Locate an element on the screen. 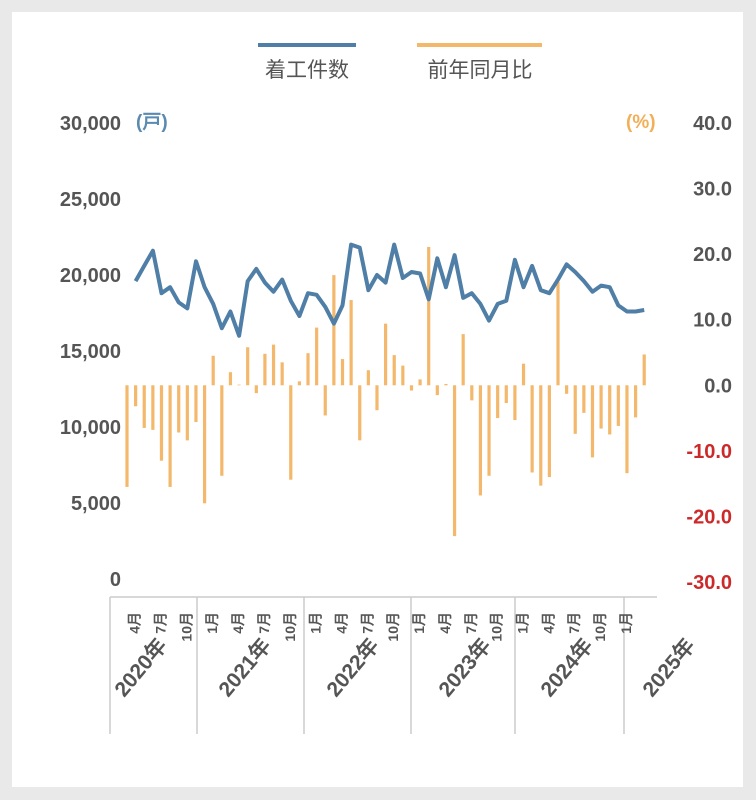  right-tick-label: 30.0 is located at coordinates (712, 190).